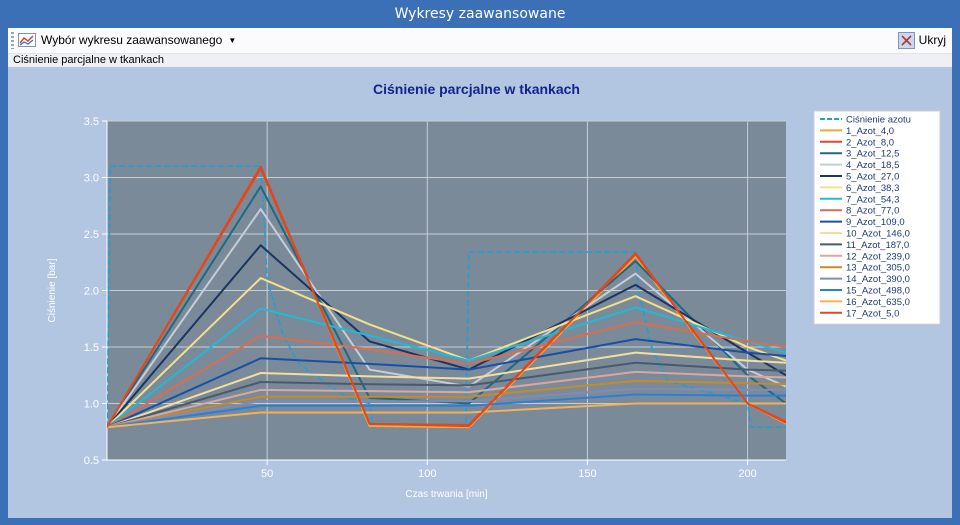  I want to click on x-tick-label: 50, so click(267, 474).